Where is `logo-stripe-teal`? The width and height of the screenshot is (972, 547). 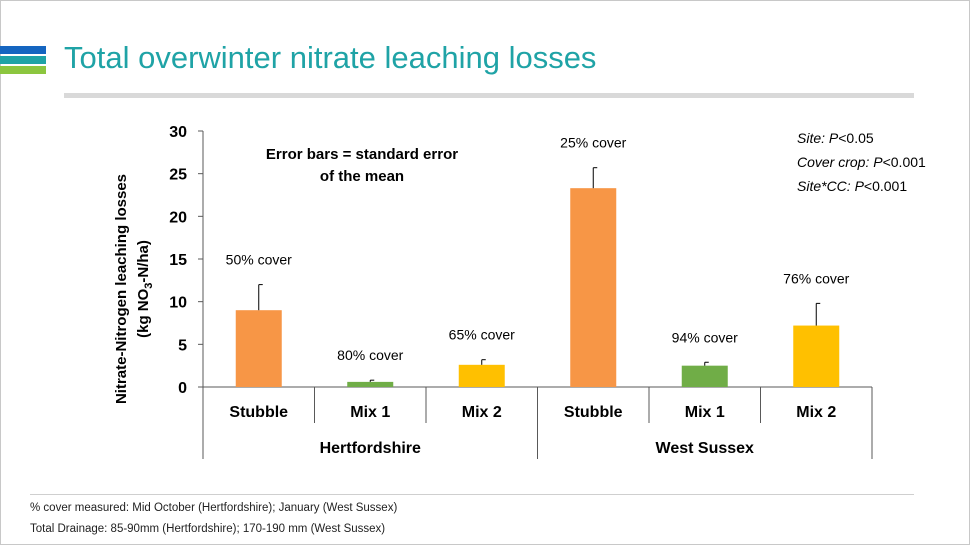
logo-stripe-teal is located at coordinates (23, 60).